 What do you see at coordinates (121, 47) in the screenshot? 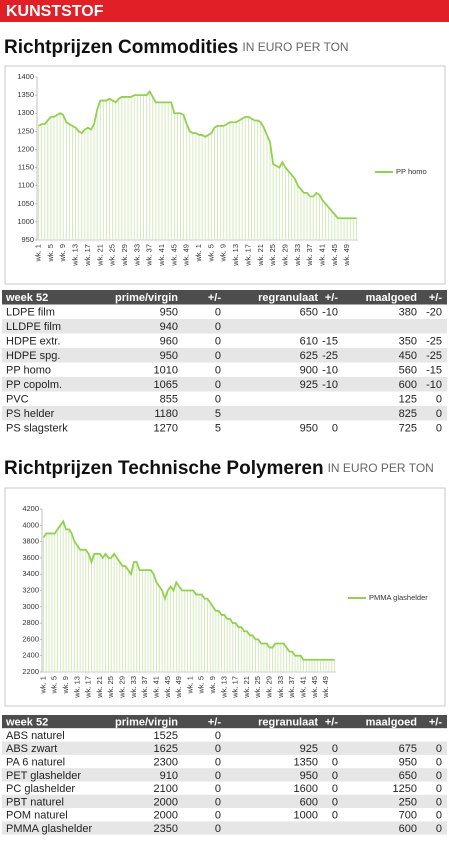
I see `title: Richtprijzen Commodities` at bounding box center [121, 47].